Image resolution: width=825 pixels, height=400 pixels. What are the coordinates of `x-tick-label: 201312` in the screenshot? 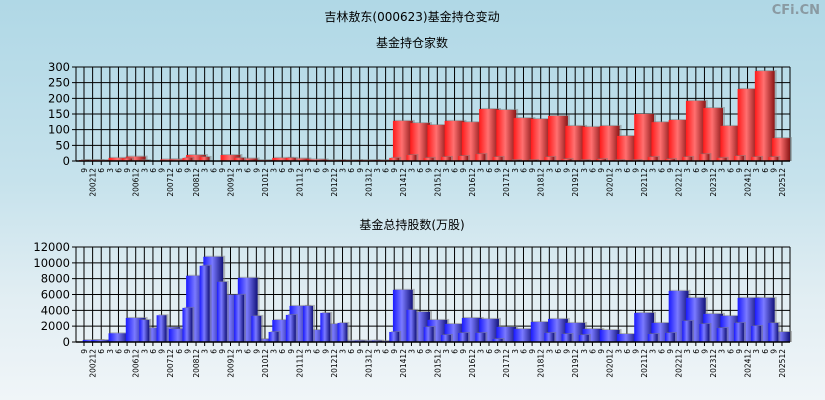 It's located at (368, 363).